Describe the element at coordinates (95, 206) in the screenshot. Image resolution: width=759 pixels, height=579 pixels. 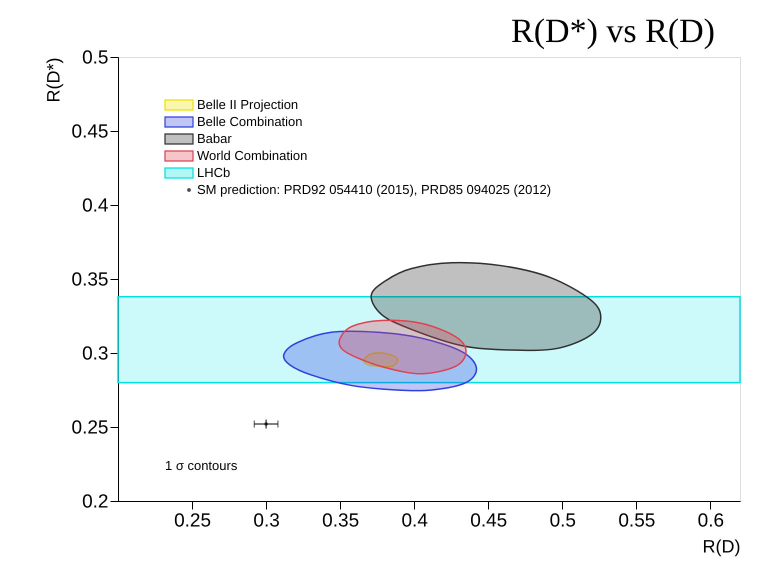
I see `y-tick-label: 0.4` at that location.